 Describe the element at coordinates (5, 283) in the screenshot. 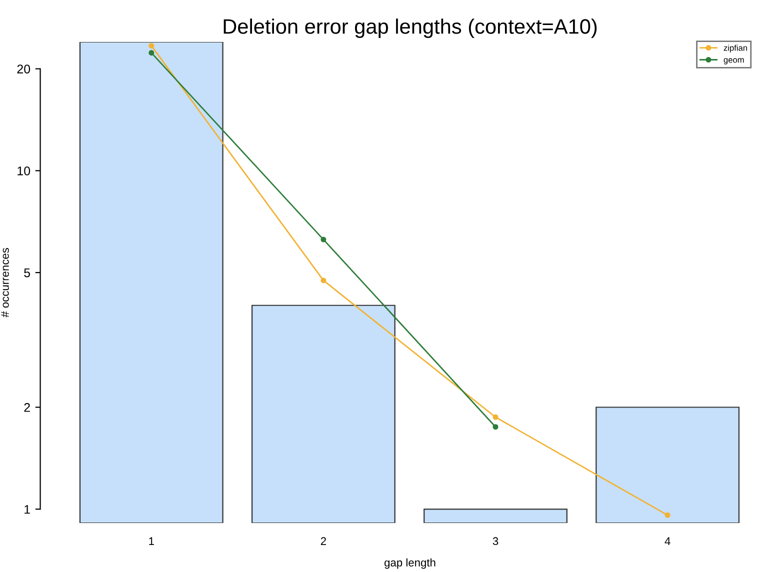

I see `y-axis-title: # occurrences` at that location.